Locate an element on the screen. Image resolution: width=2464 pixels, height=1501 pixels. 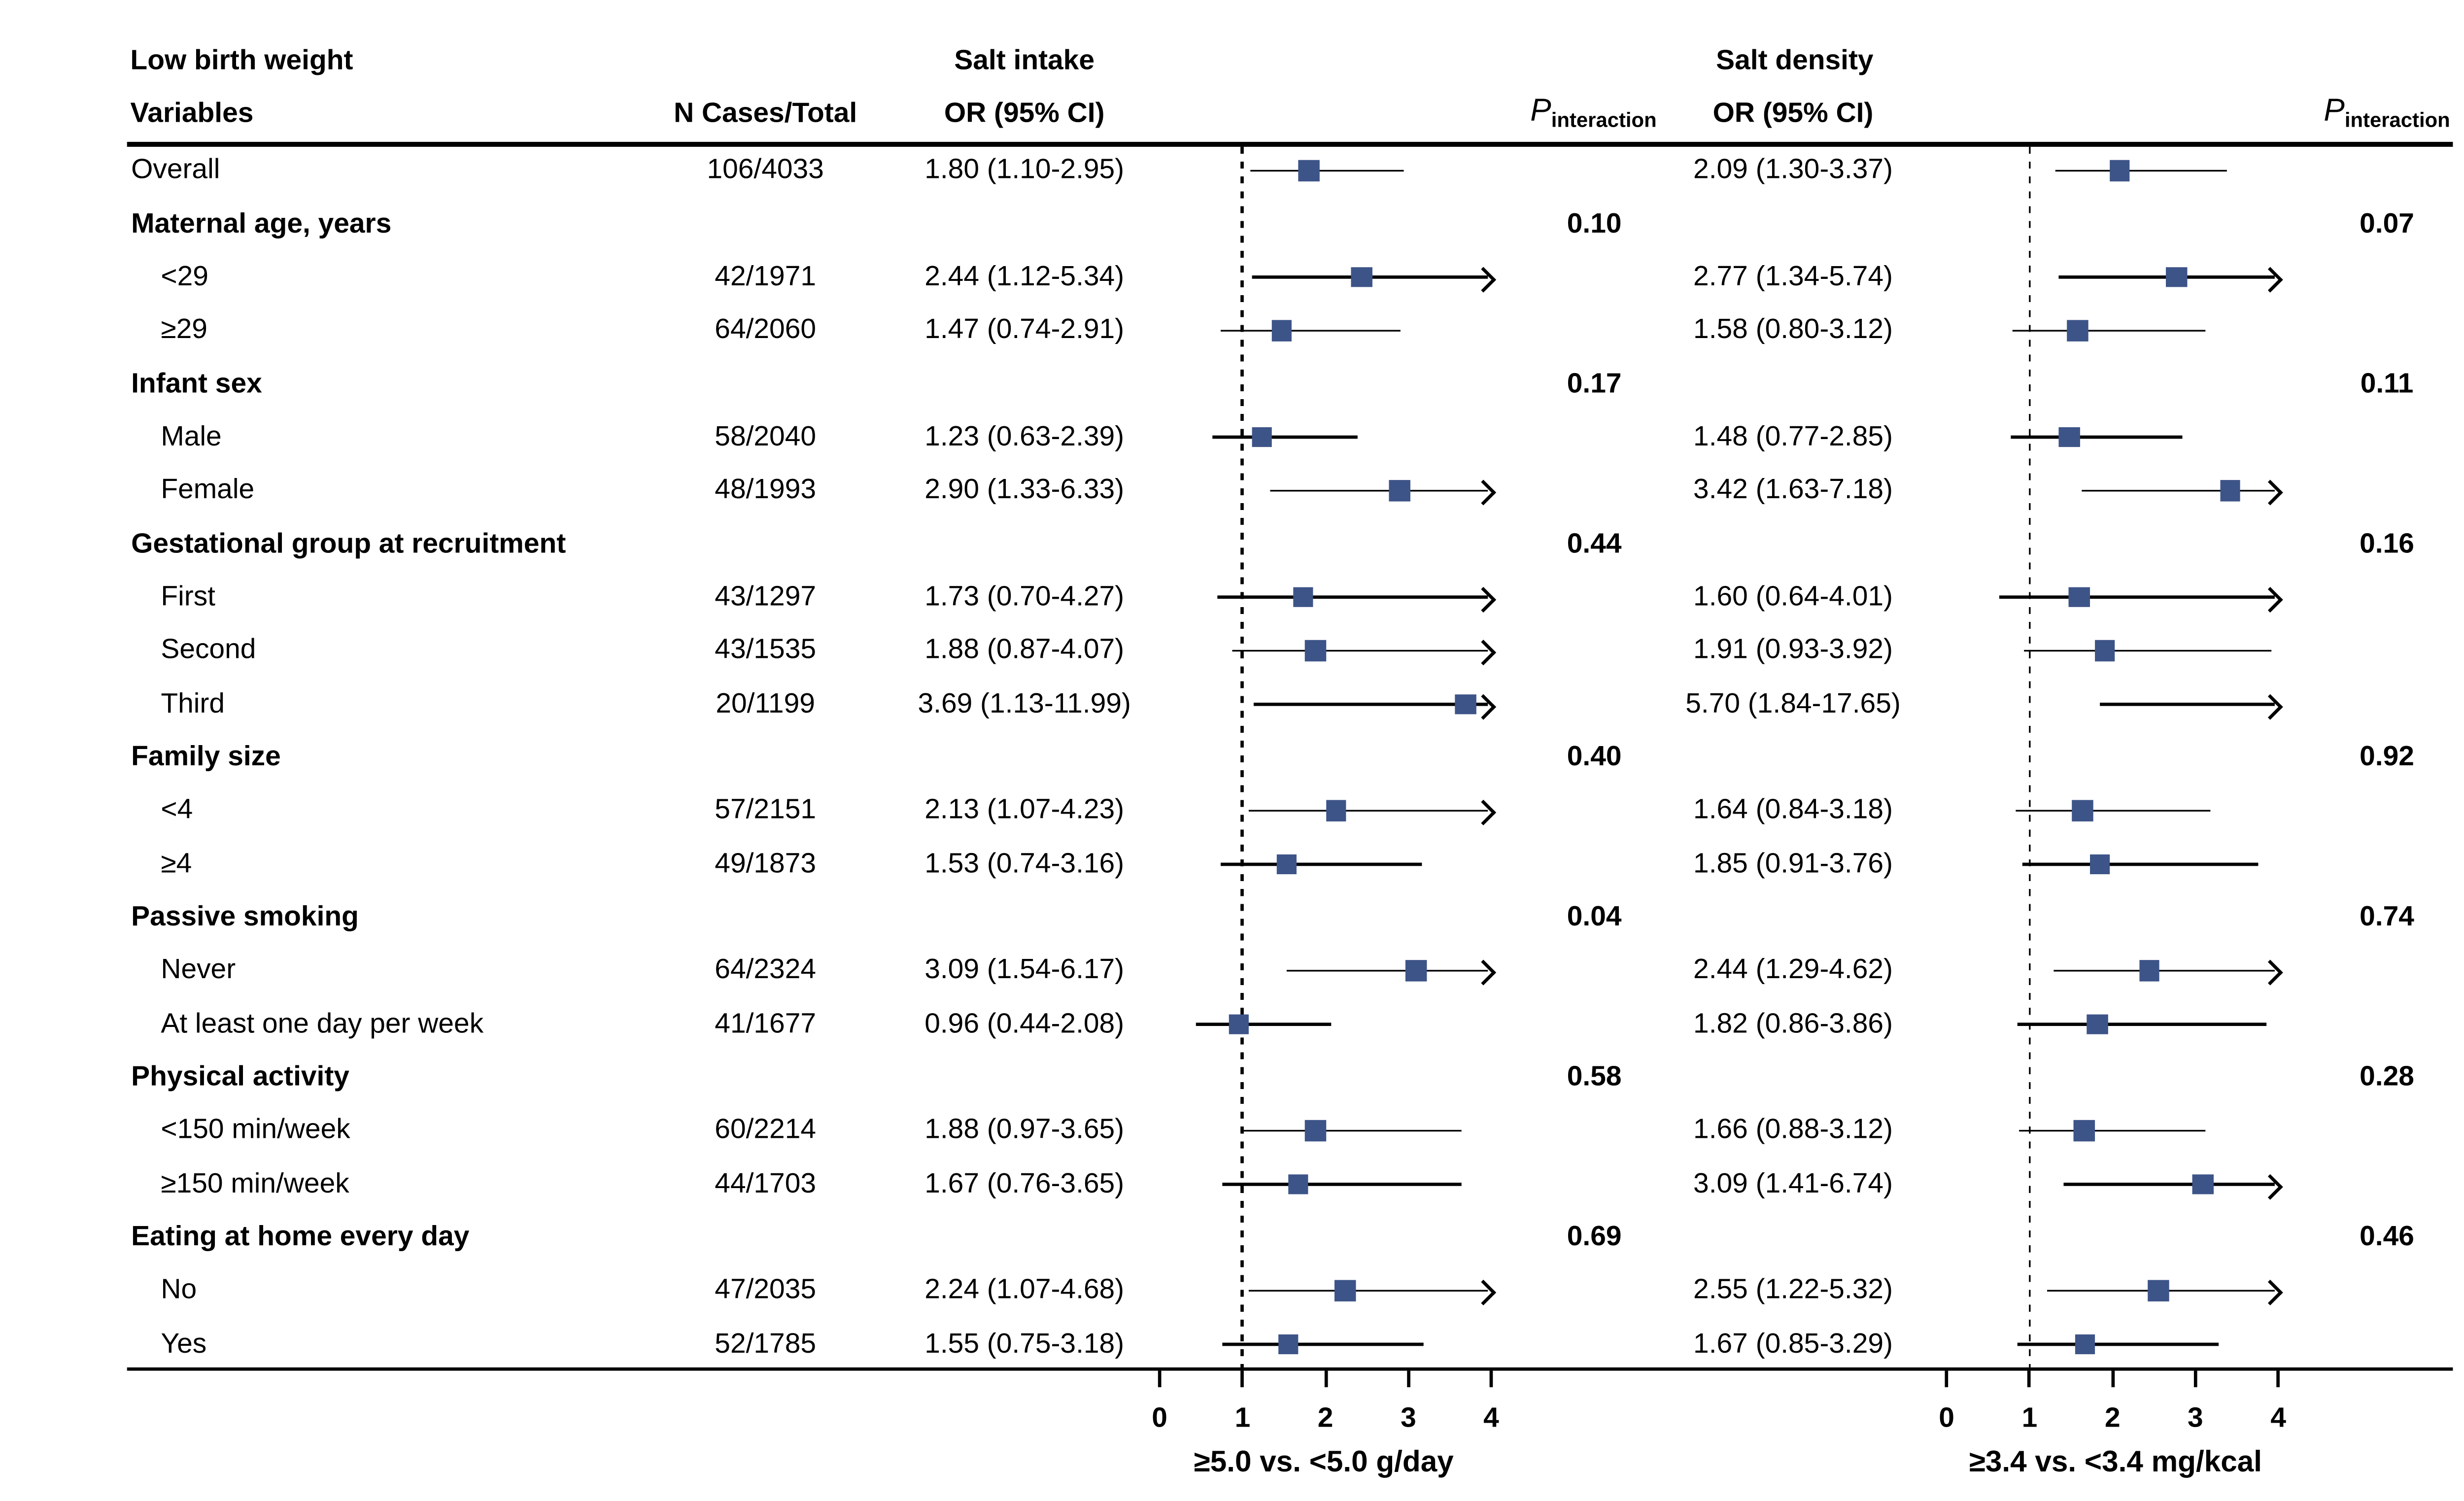
row-label: <150 min/week is located at coordinates (255, 1130).